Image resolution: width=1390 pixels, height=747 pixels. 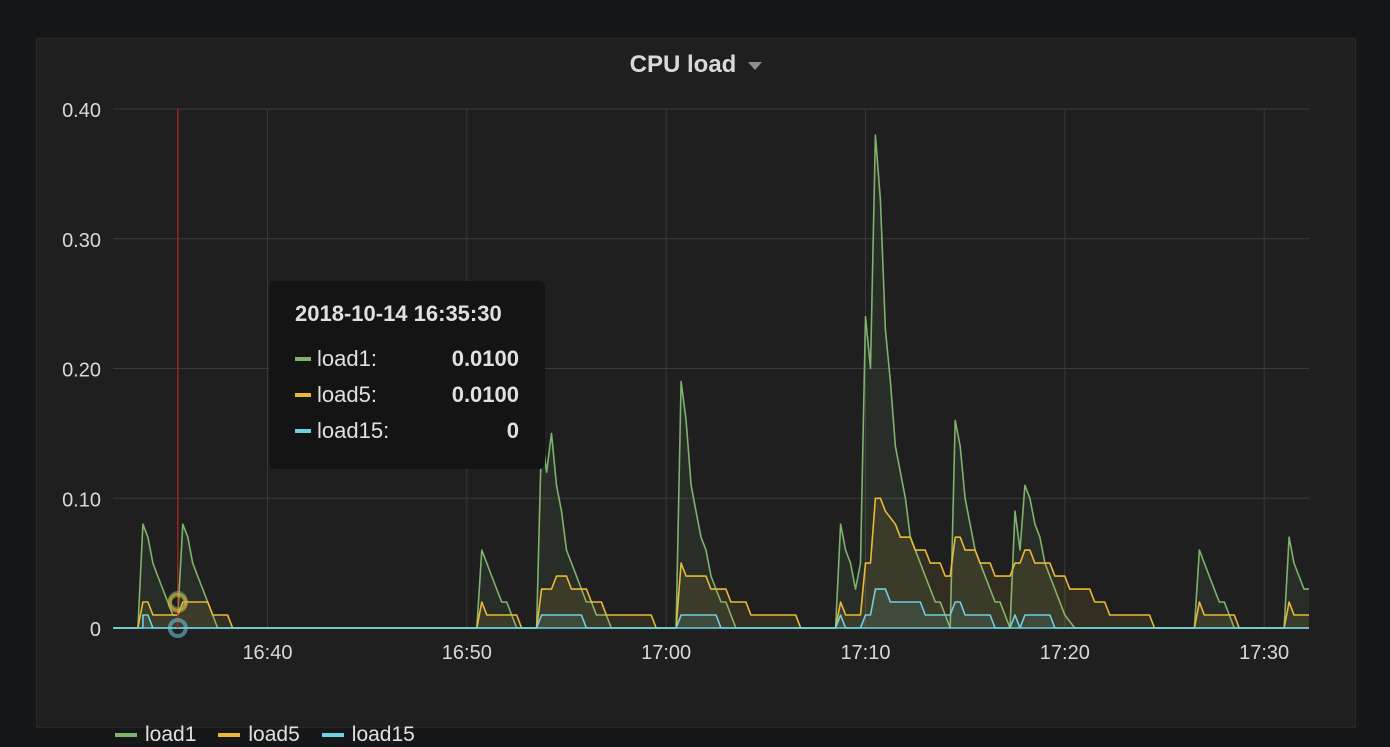 What do you see at coordinates (81, 241) in the screenshot?
I see `y-tick-label: 0.30` at bounding box center [81, 241].